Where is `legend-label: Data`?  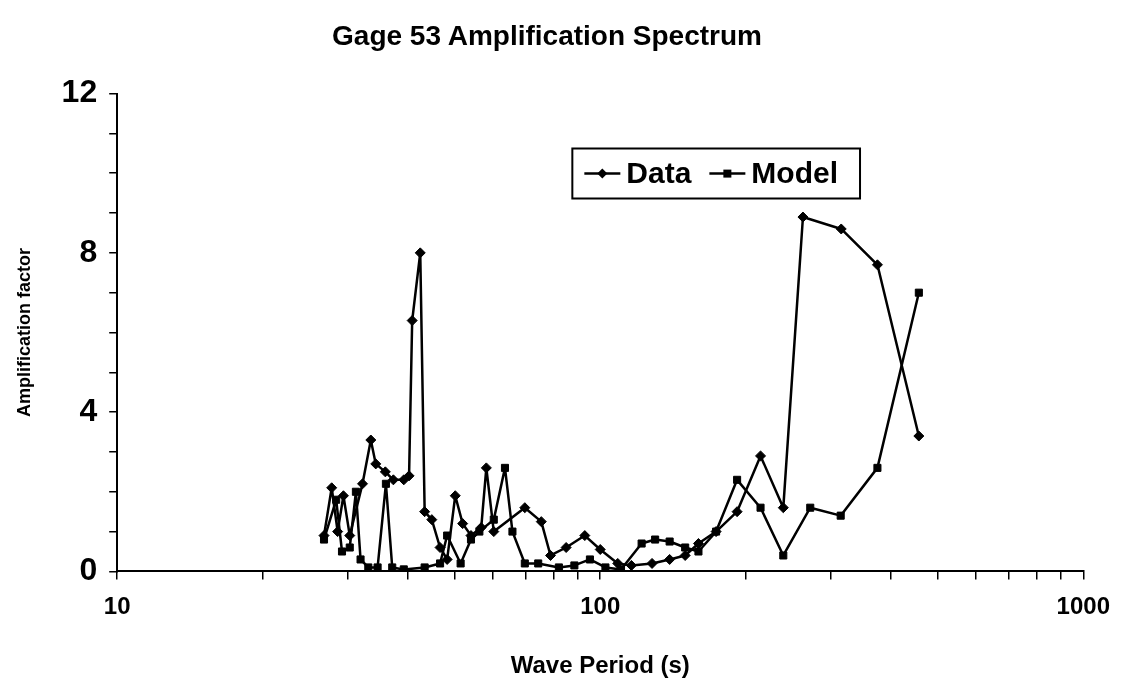 legend-label: Data is located at coordinates (659, 172).